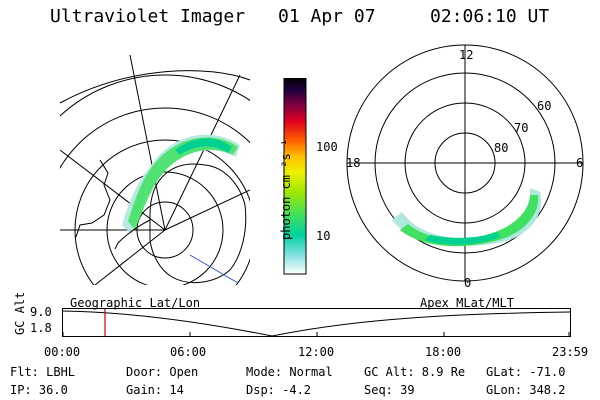 This screenshot has height=400, width=600. I want to click on altitude-curve, so click(316, 323).